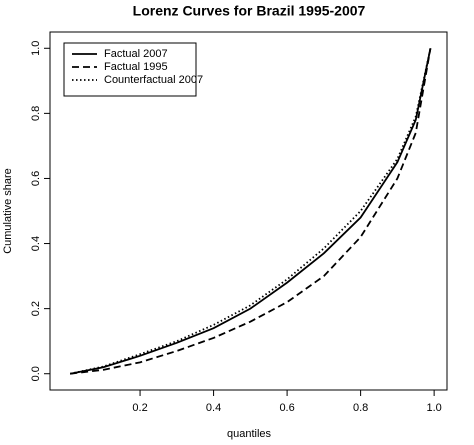 This screenshot has width=474, height=445. I want to click on x-tick-label: 0.2, so click(139, 408).